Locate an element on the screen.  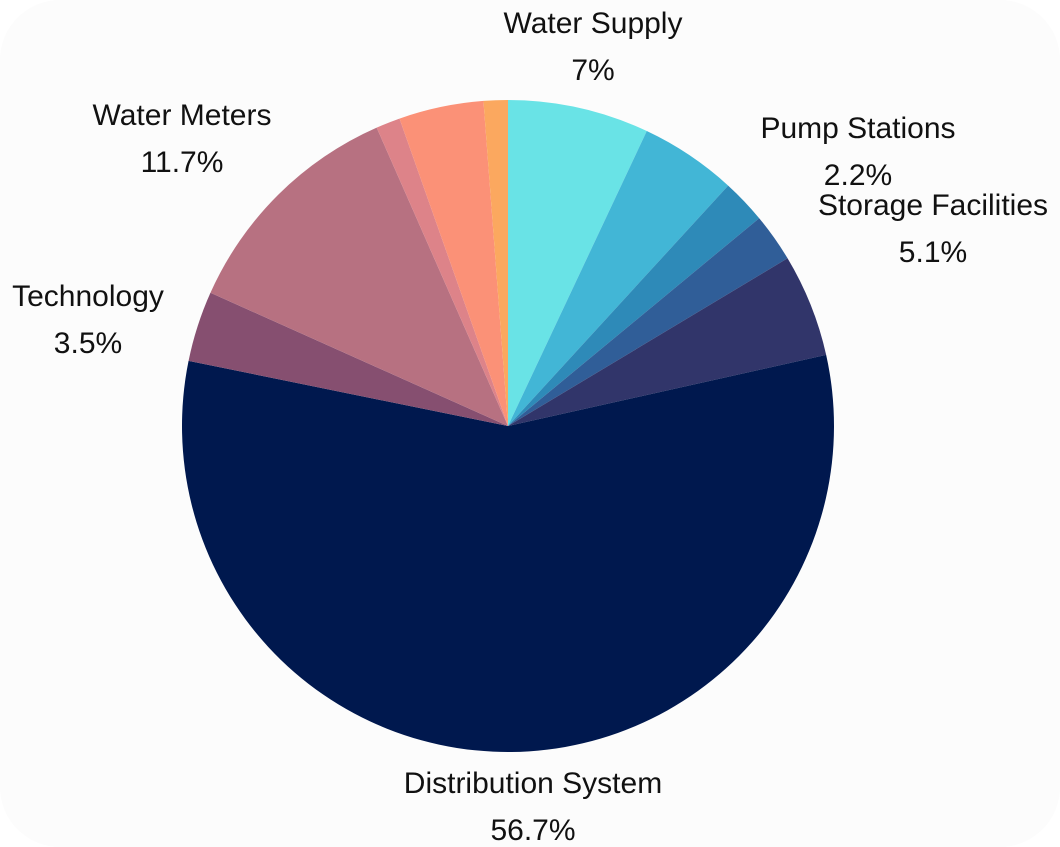
slice-water-supply is located at coordinates (577, 263).